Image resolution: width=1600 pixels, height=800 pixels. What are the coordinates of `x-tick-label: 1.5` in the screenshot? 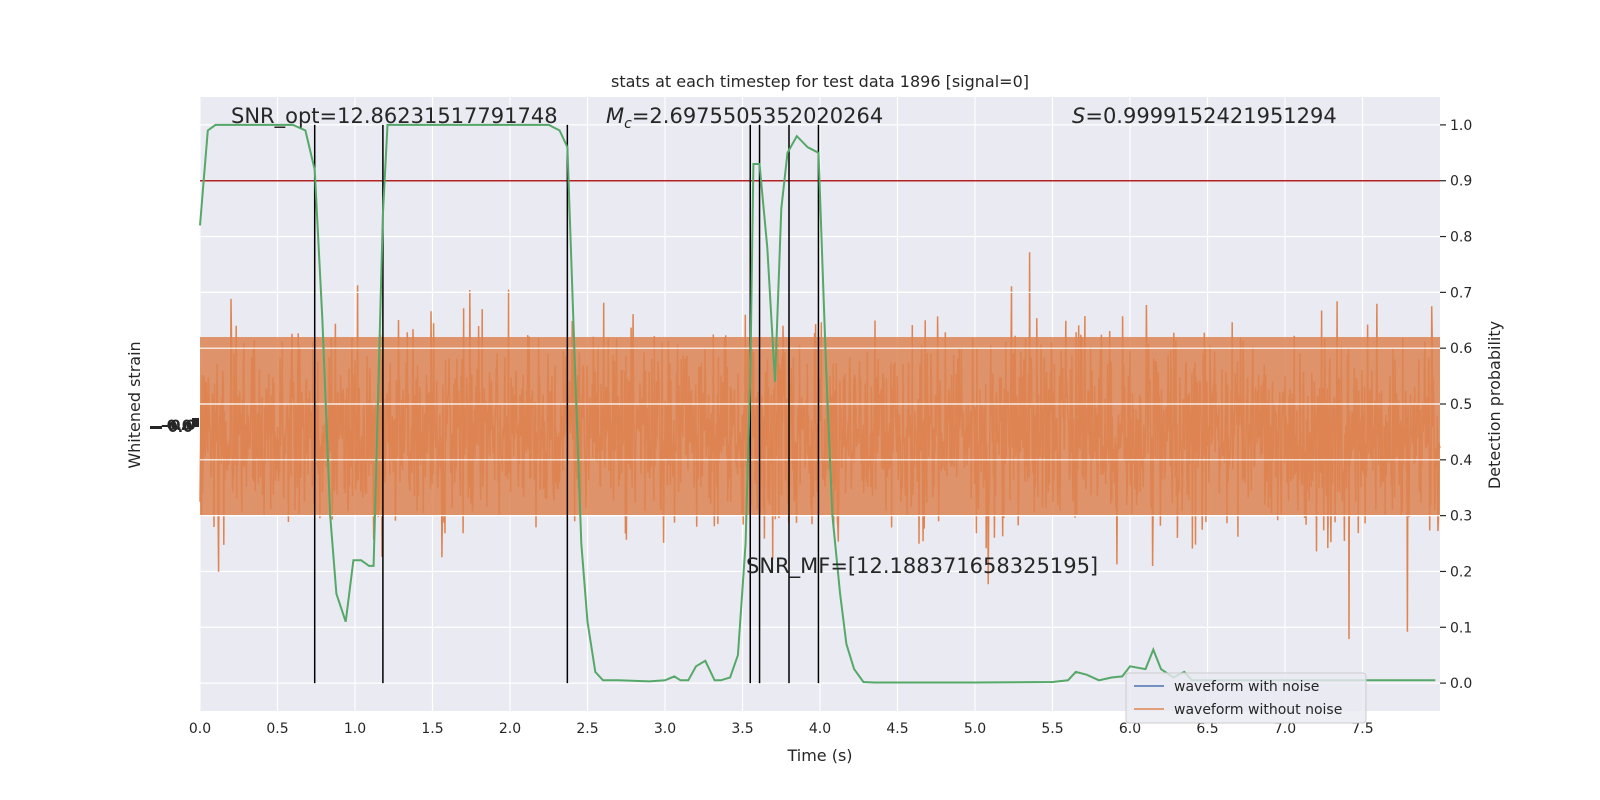 It's located at (432, 729).